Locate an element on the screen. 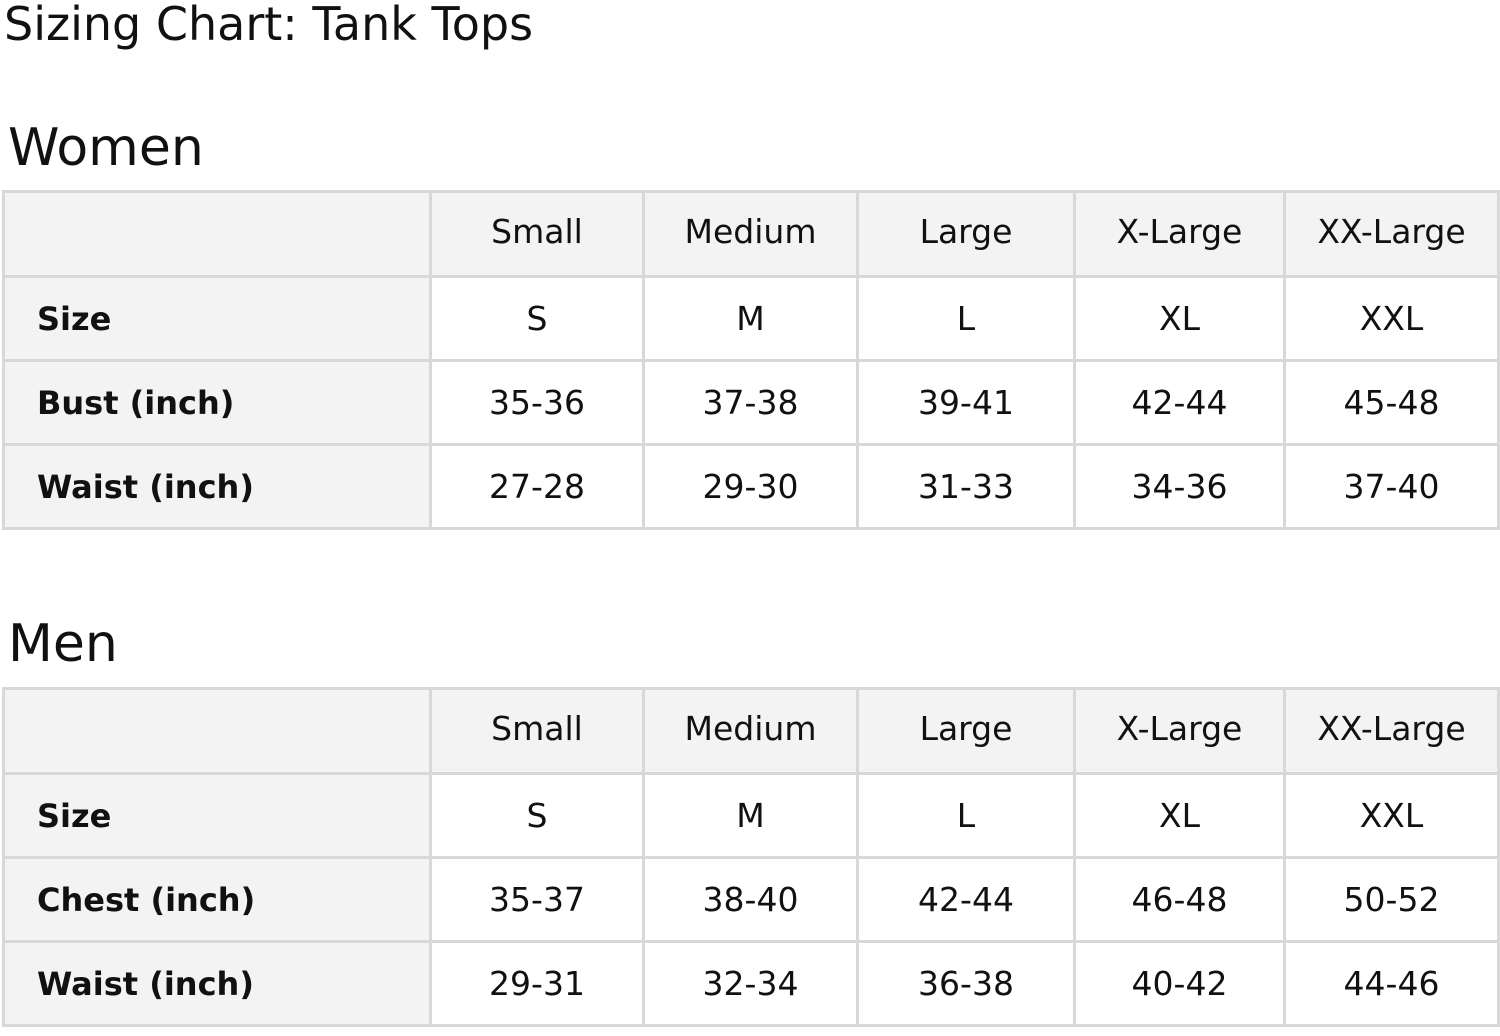 The image size is (1500, 1036). table-cell: 29-30 is located at coordinates (750, 486).